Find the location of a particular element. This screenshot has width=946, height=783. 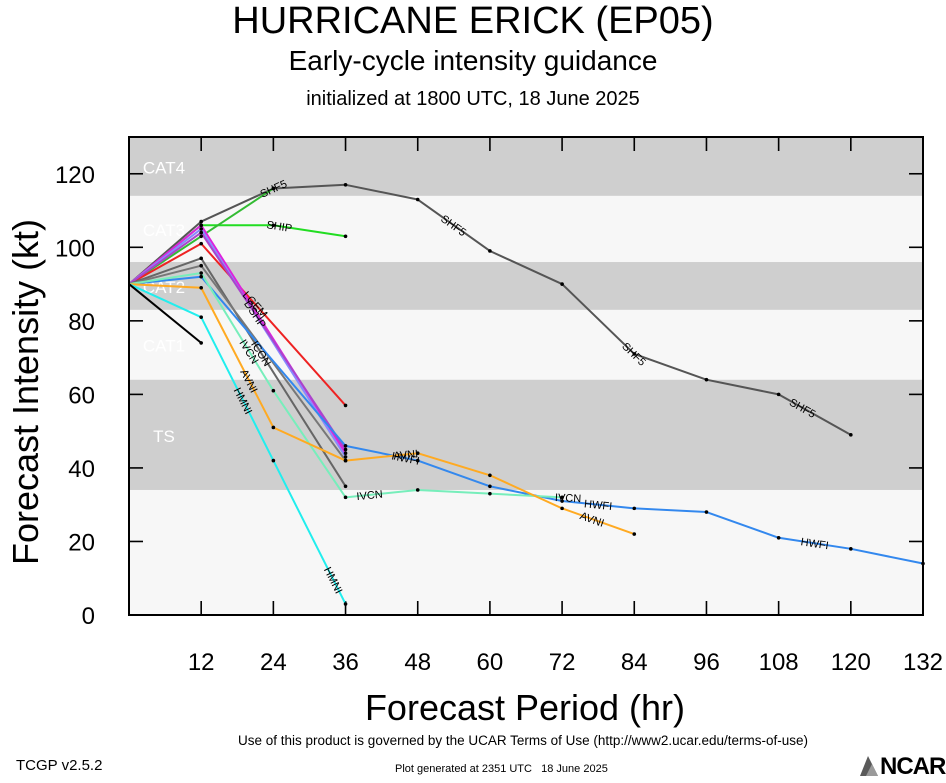

x-tick-label: 132 is located at coordinates (923, 662).